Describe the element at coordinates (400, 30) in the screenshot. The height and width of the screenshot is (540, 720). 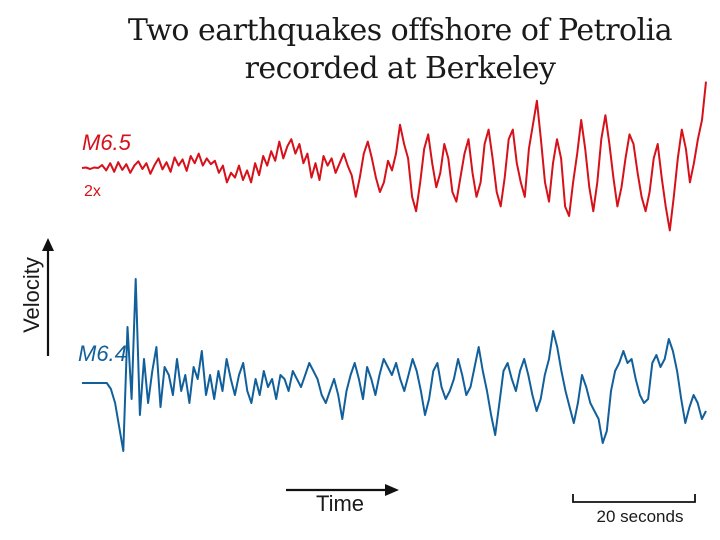
I see `chart-title-line1: Two earthquakes offshore of Petrolia` at that location.